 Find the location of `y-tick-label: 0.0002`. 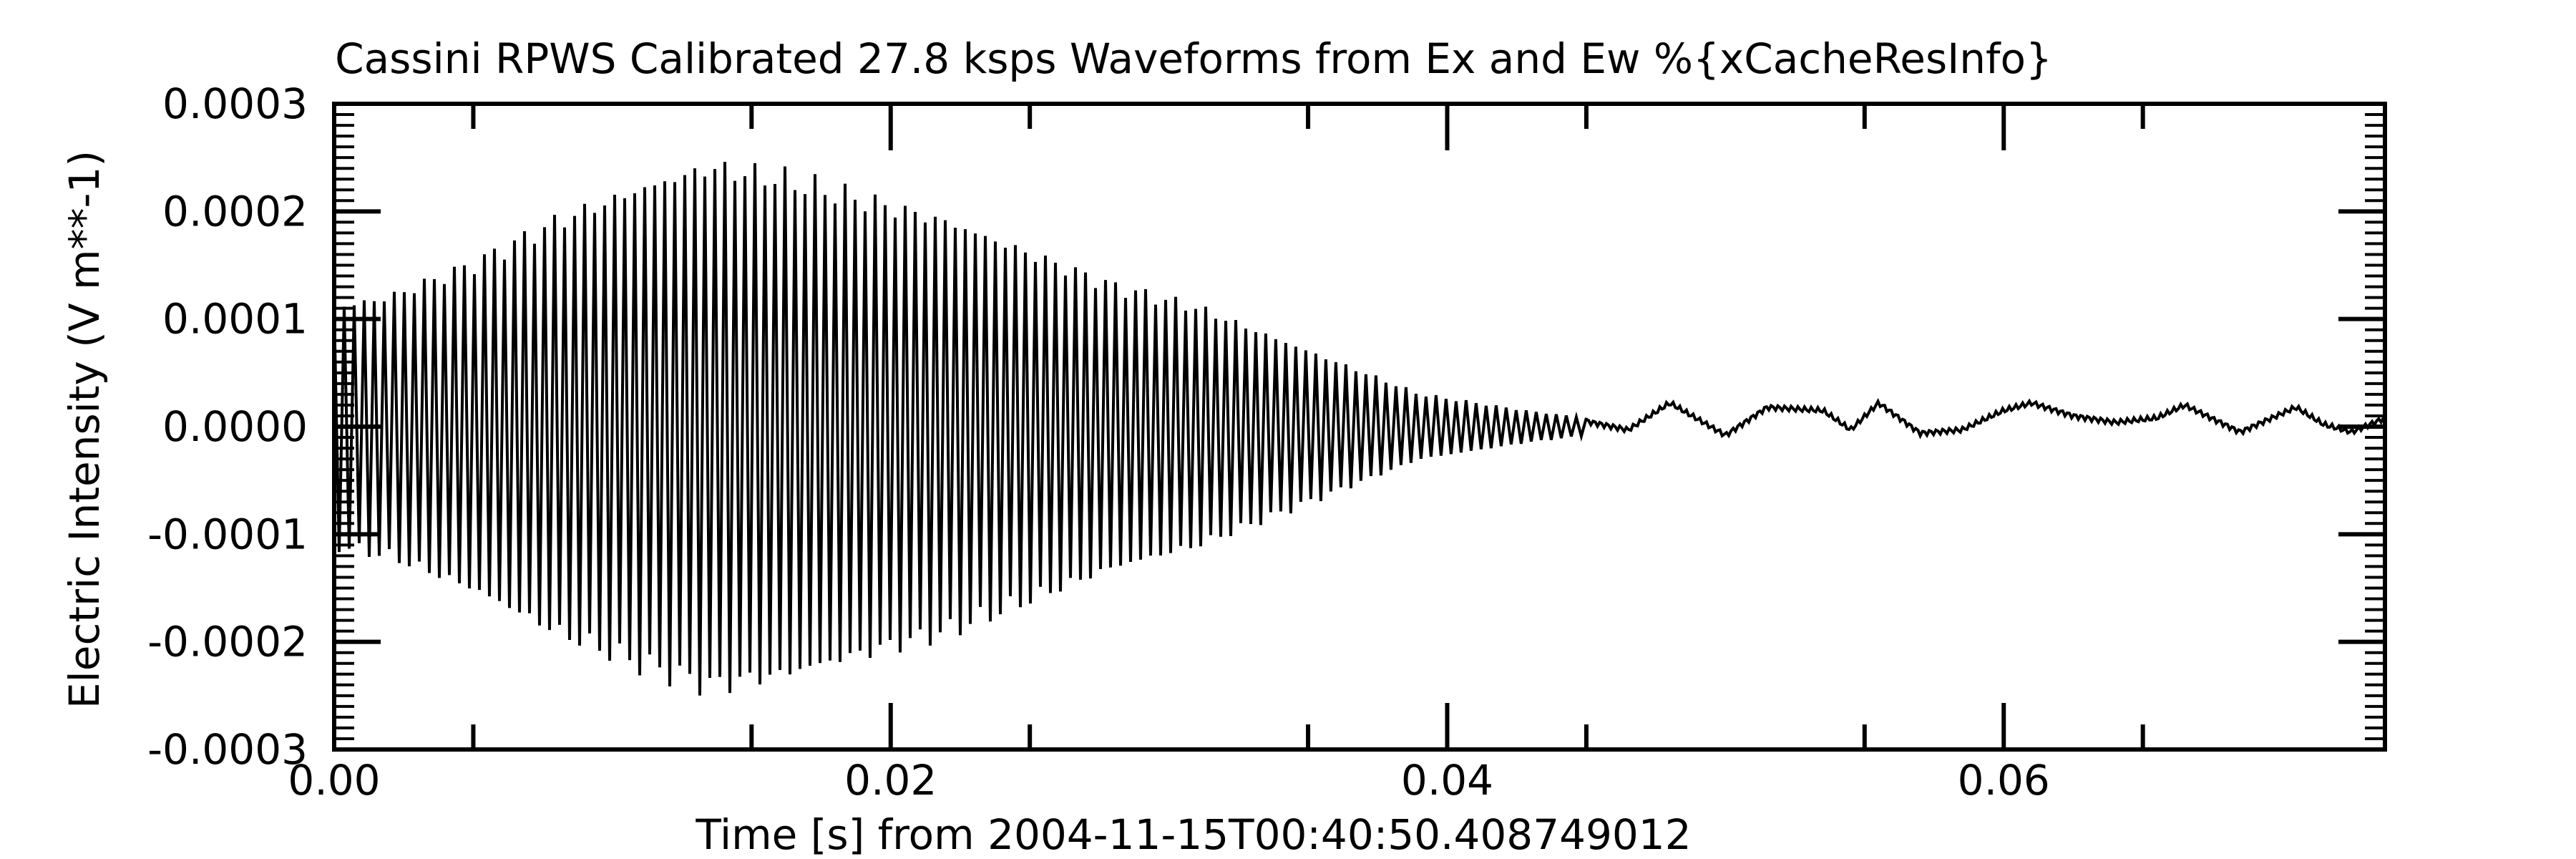

y-tick-label: 0.0002 is located at coordinates (235, 211).